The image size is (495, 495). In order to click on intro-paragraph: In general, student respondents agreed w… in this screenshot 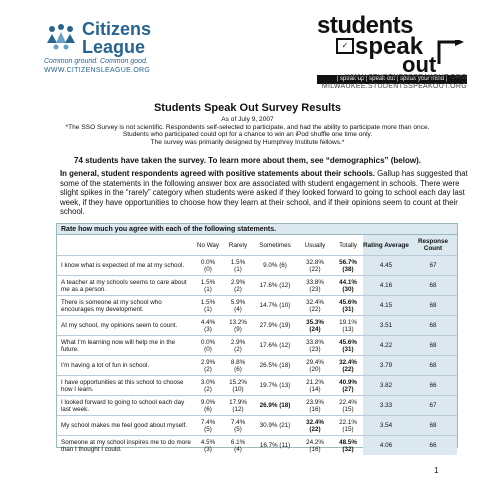, I will do `click(264, 193)`.